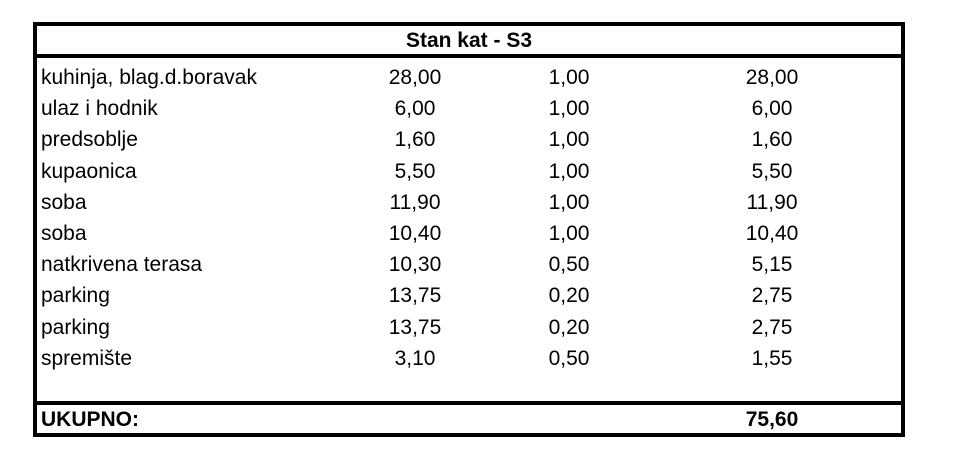  I want to click on room-name: predsoblje, so click(89, 140).